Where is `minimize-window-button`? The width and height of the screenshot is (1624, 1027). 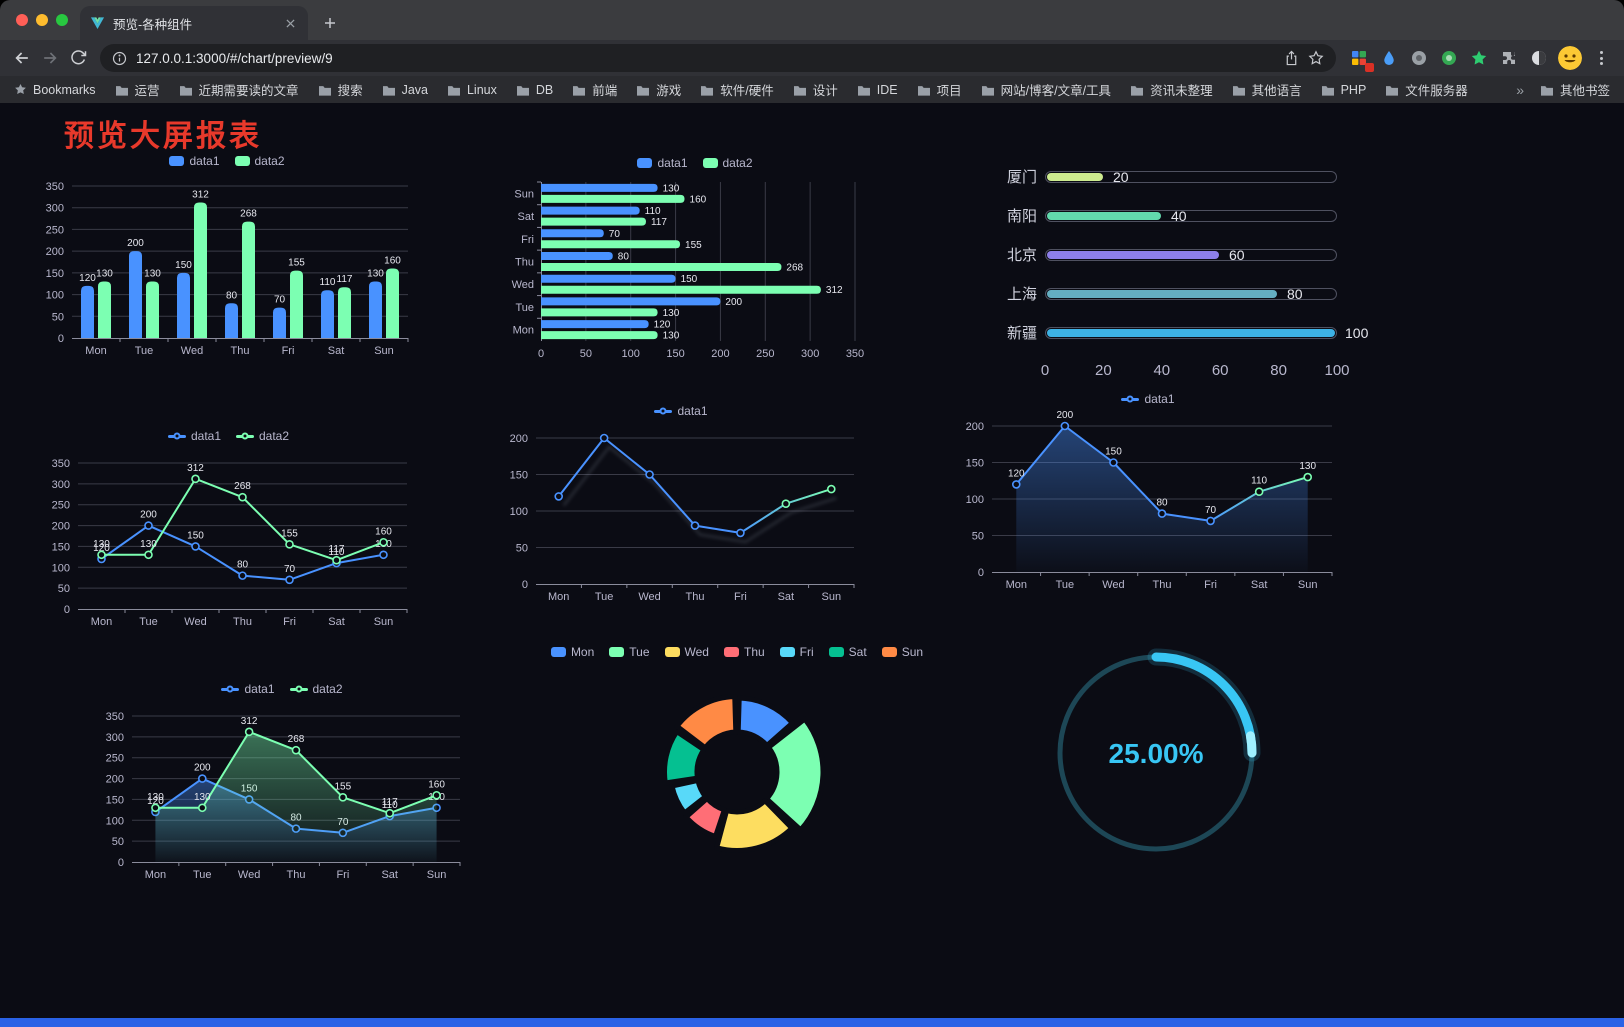 minimize-window-button is located at coordinates (42, 20).